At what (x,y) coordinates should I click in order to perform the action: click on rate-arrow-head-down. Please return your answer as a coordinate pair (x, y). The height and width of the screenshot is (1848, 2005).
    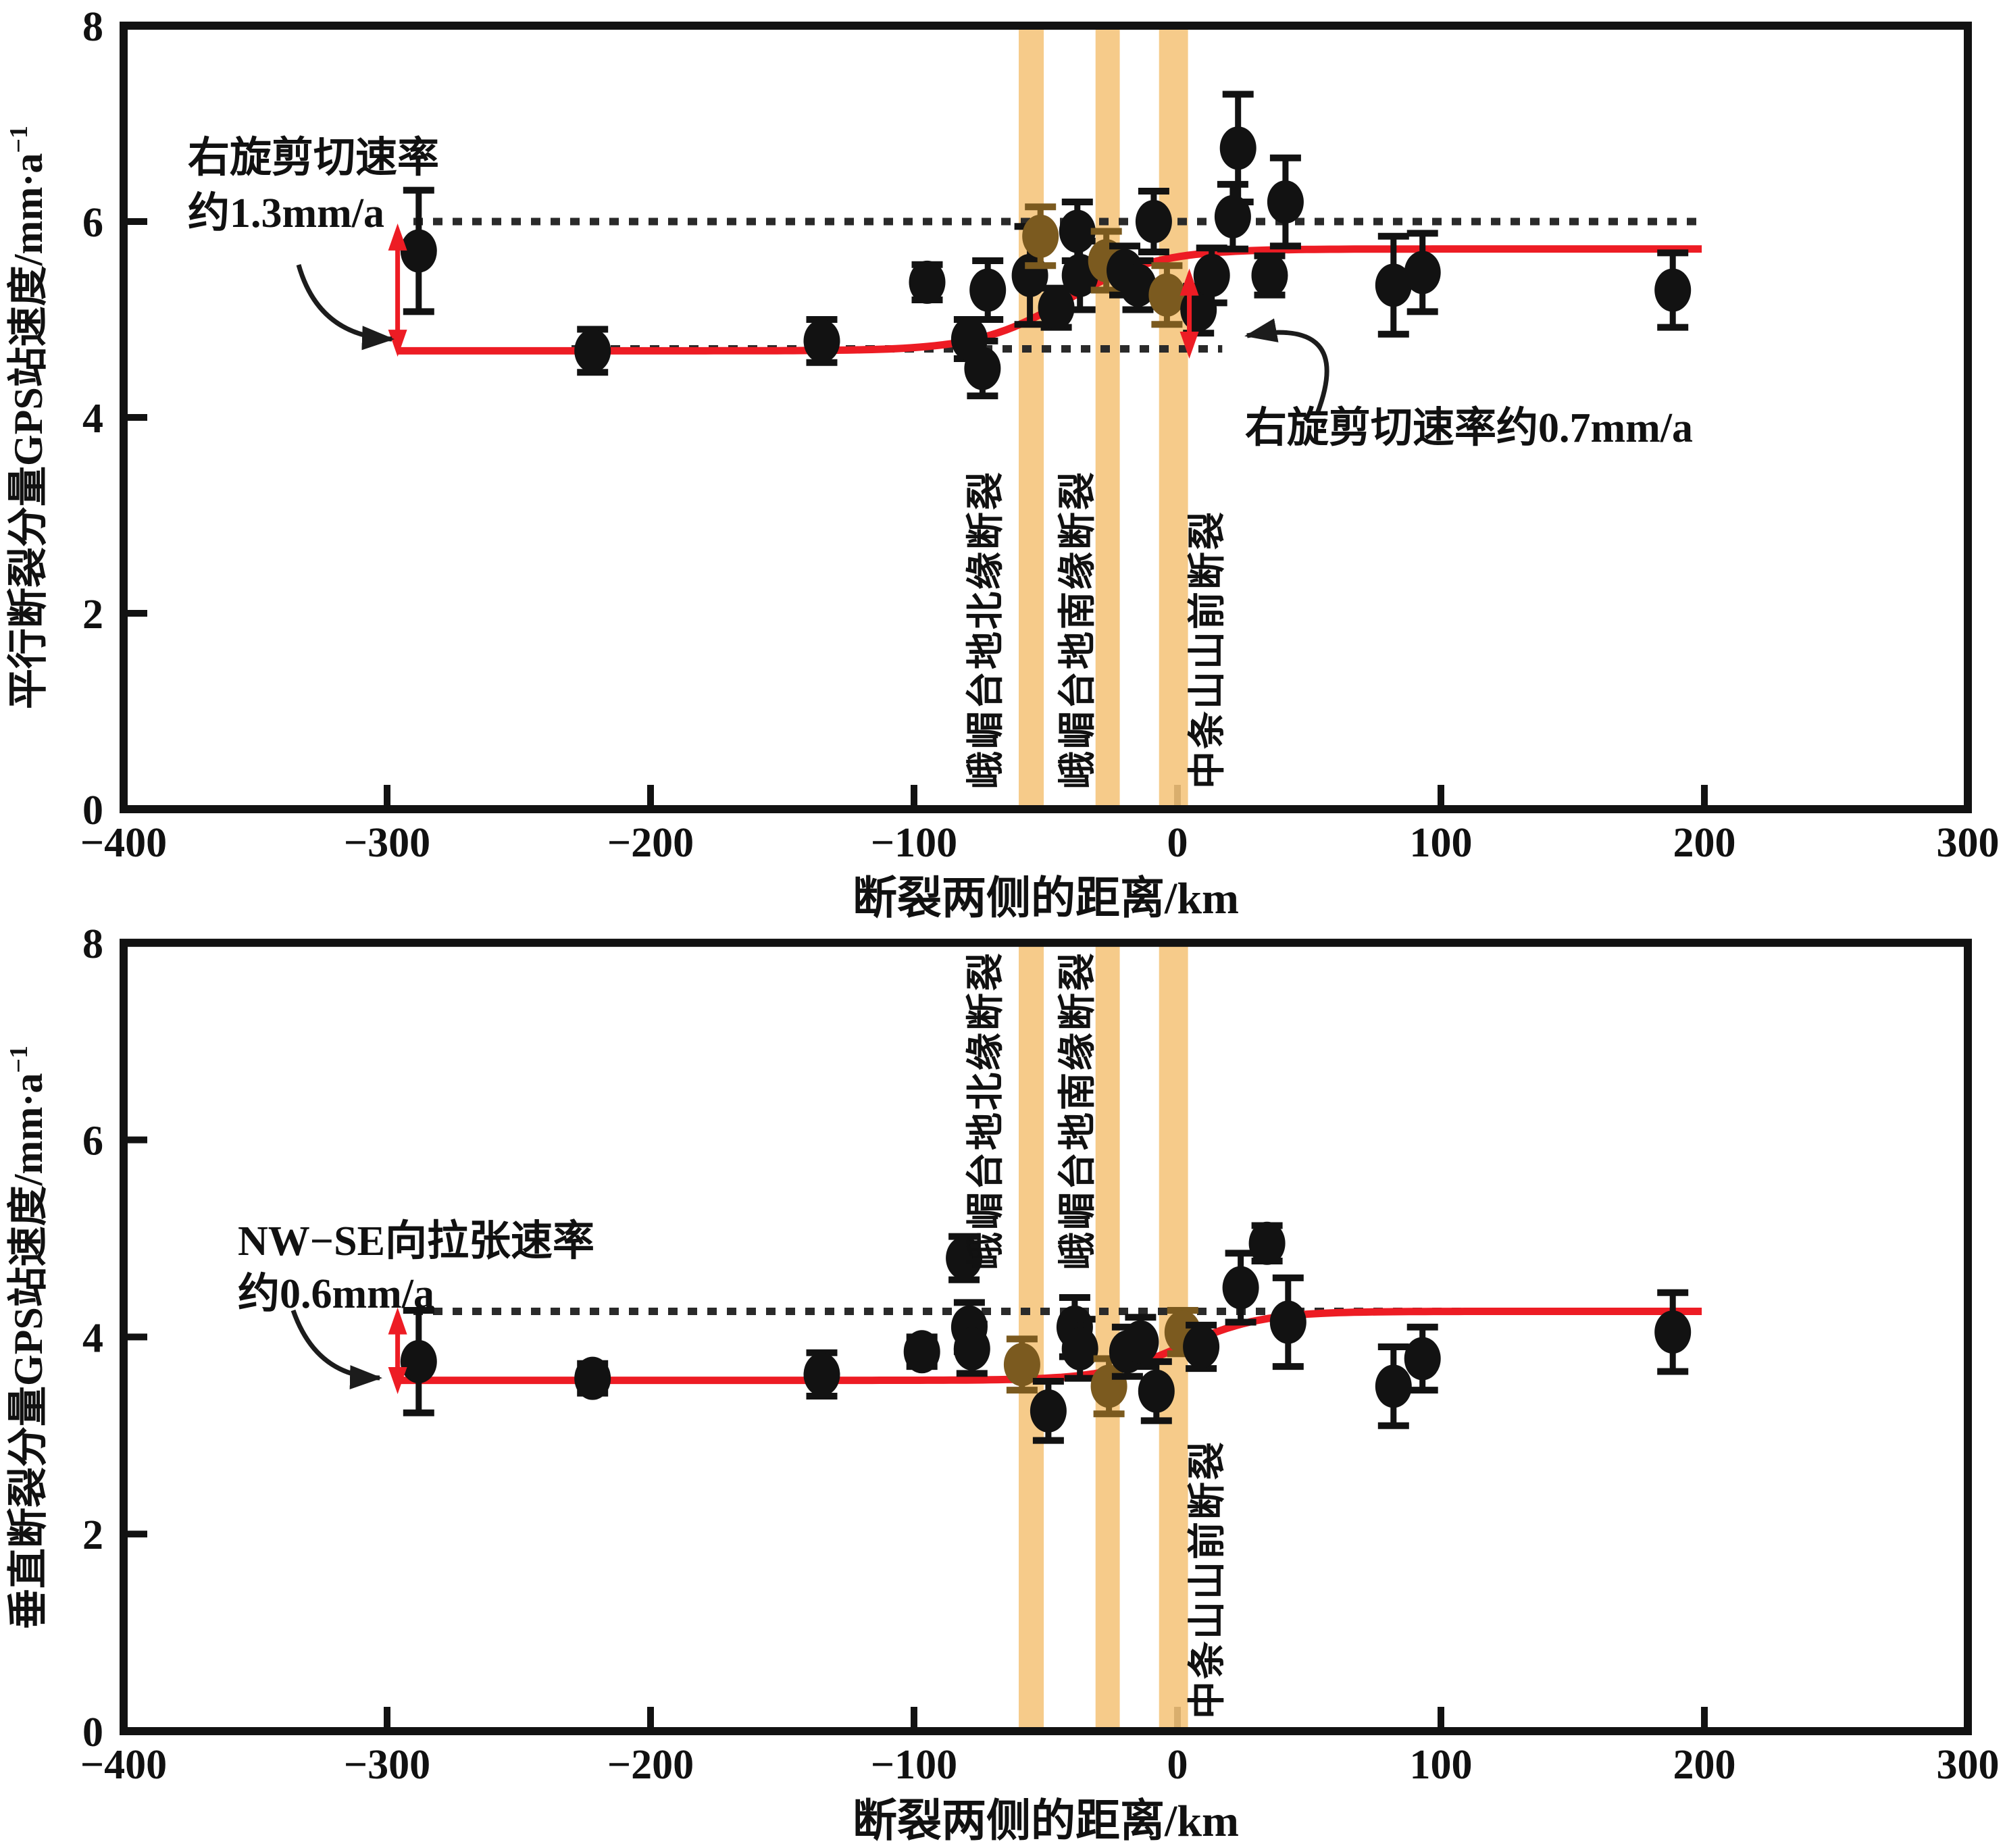
    Looking at the image, I should click on (397, 1381).